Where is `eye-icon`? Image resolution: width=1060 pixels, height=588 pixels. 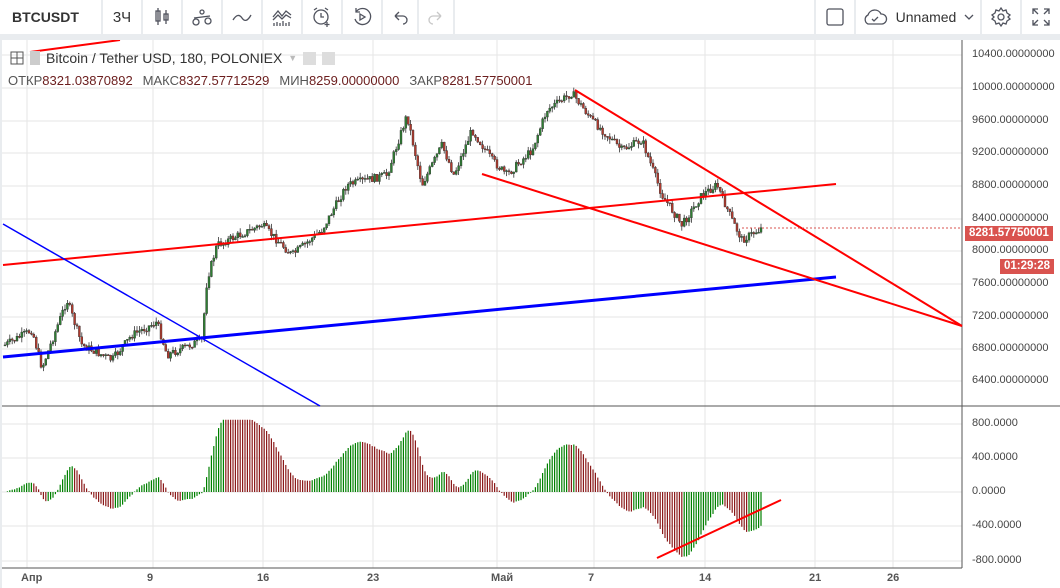 eye-icon is located at coordinates (310, 58).